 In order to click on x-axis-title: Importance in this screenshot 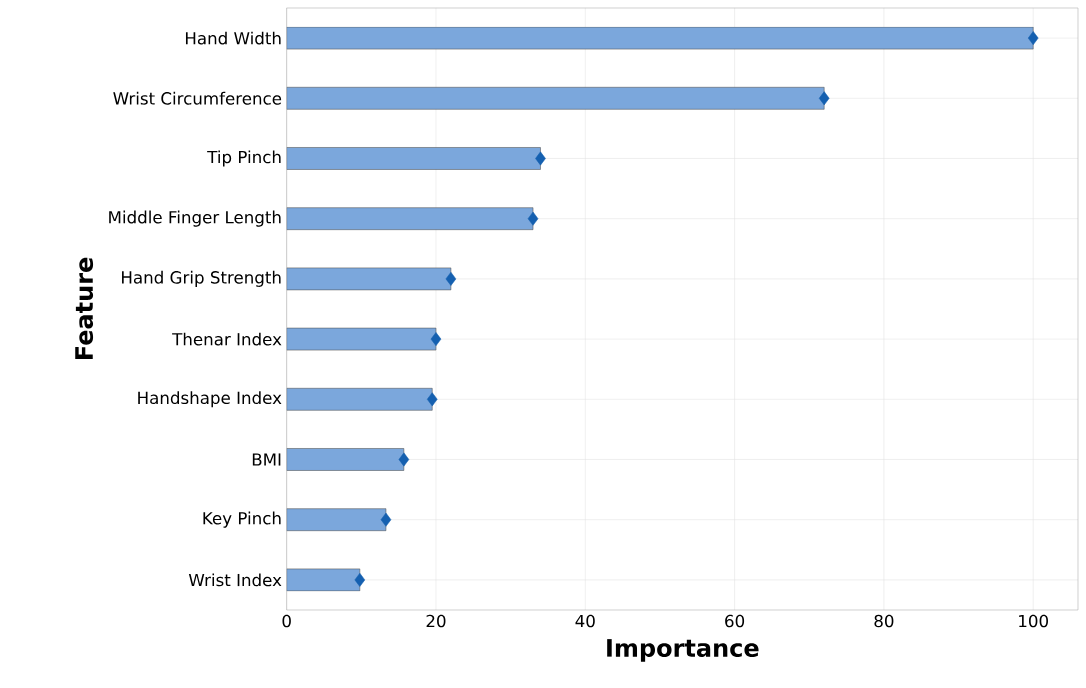, I will do `click(683, 650)`.